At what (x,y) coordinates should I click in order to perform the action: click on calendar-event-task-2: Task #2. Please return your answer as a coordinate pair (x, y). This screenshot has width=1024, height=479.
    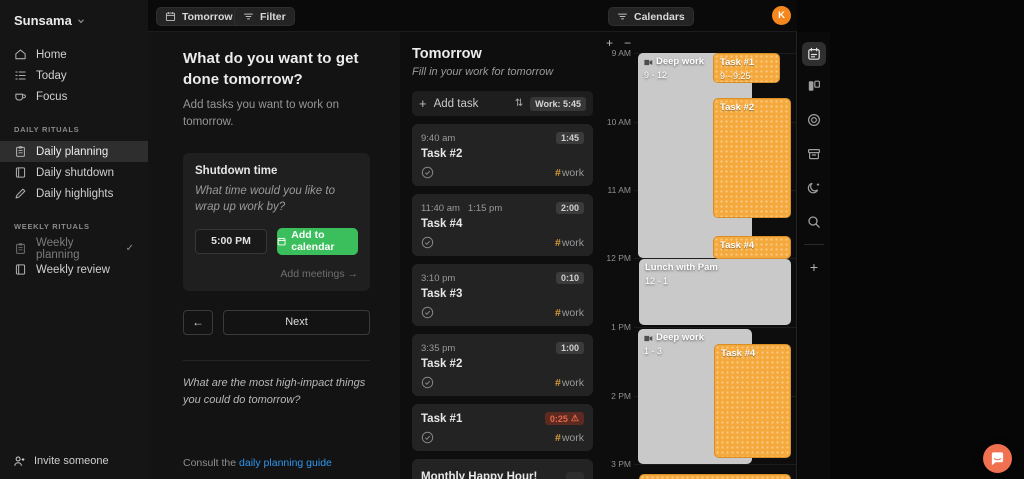
    Looking at the image, I should click on (752, 158).